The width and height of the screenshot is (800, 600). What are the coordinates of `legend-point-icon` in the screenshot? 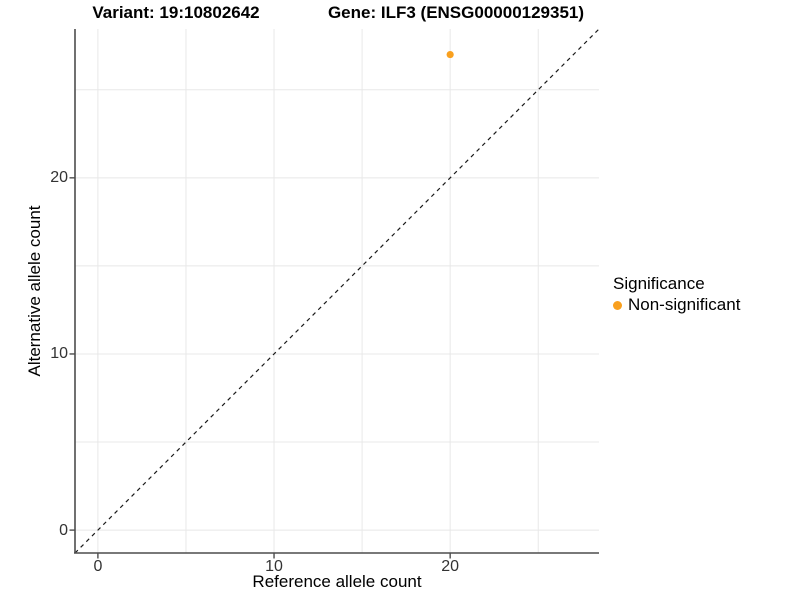 It's located at (617, 305).